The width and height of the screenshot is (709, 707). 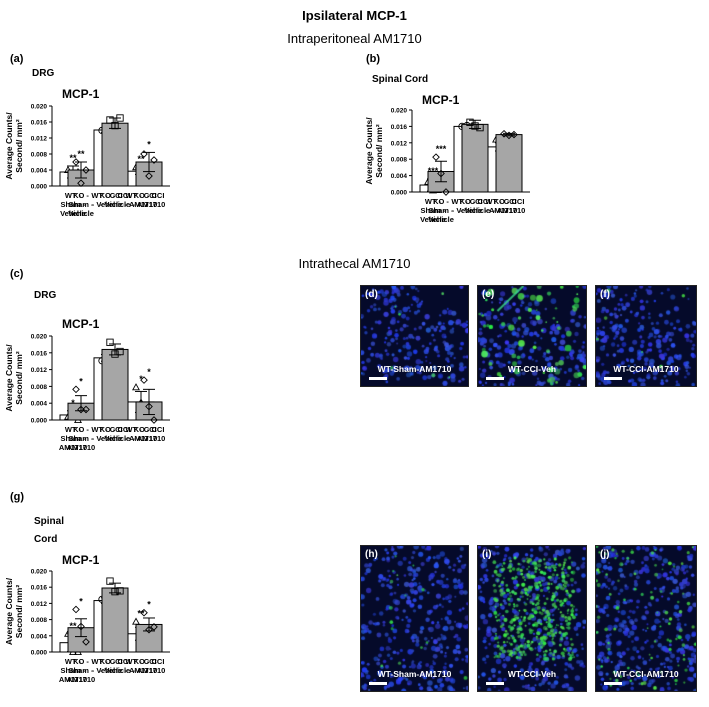 What do you see at coordinates (354, 15) in the screenshot?
I see `figure-title: Ipsilateral MCP-1` at bounding box center [354, 15].